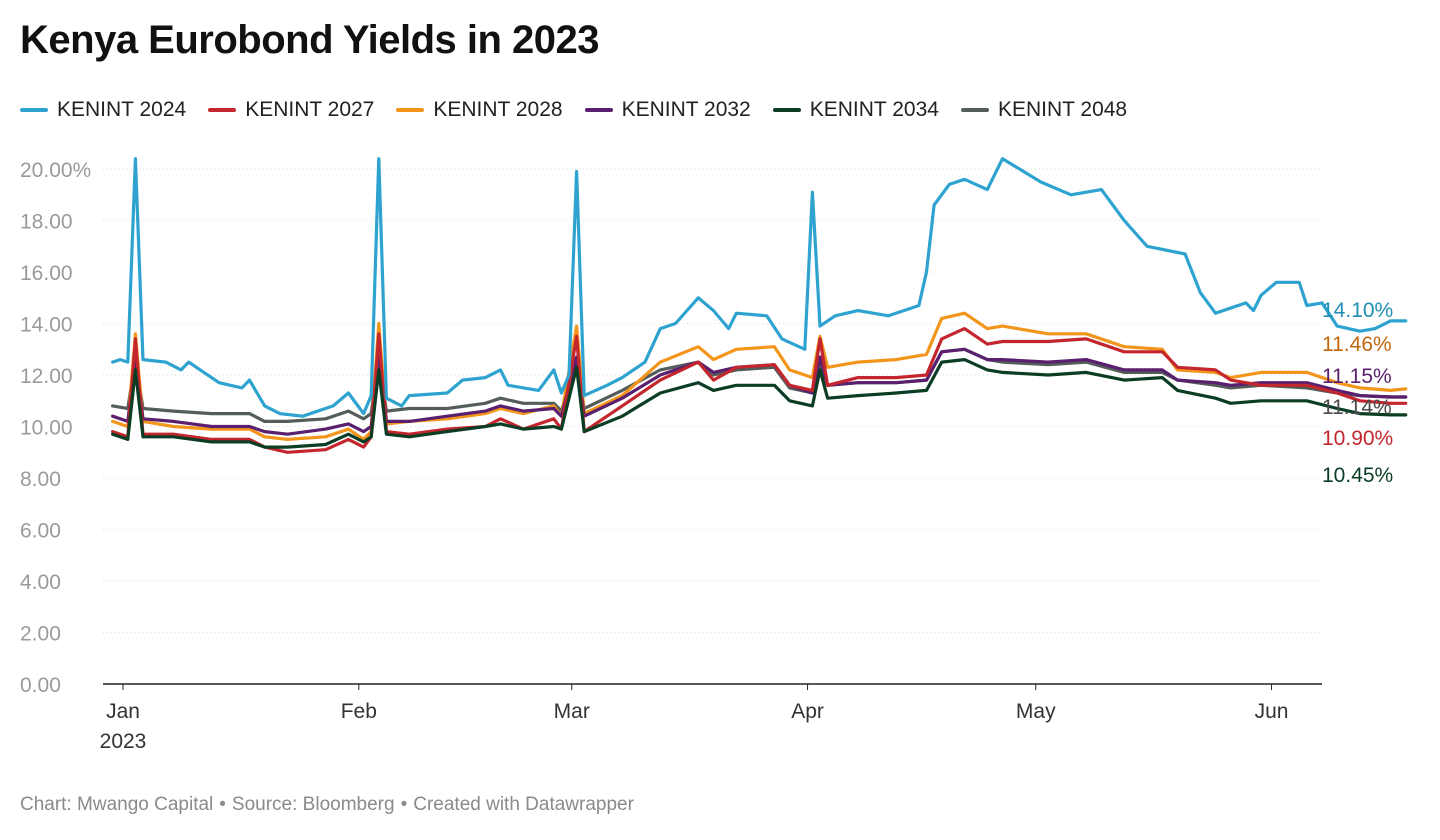 This screenshot has width=1440, height=840. Describe the element at coordinates (46, 428) in the screenshot. I see `y-tick-label: 10.00` at that location.